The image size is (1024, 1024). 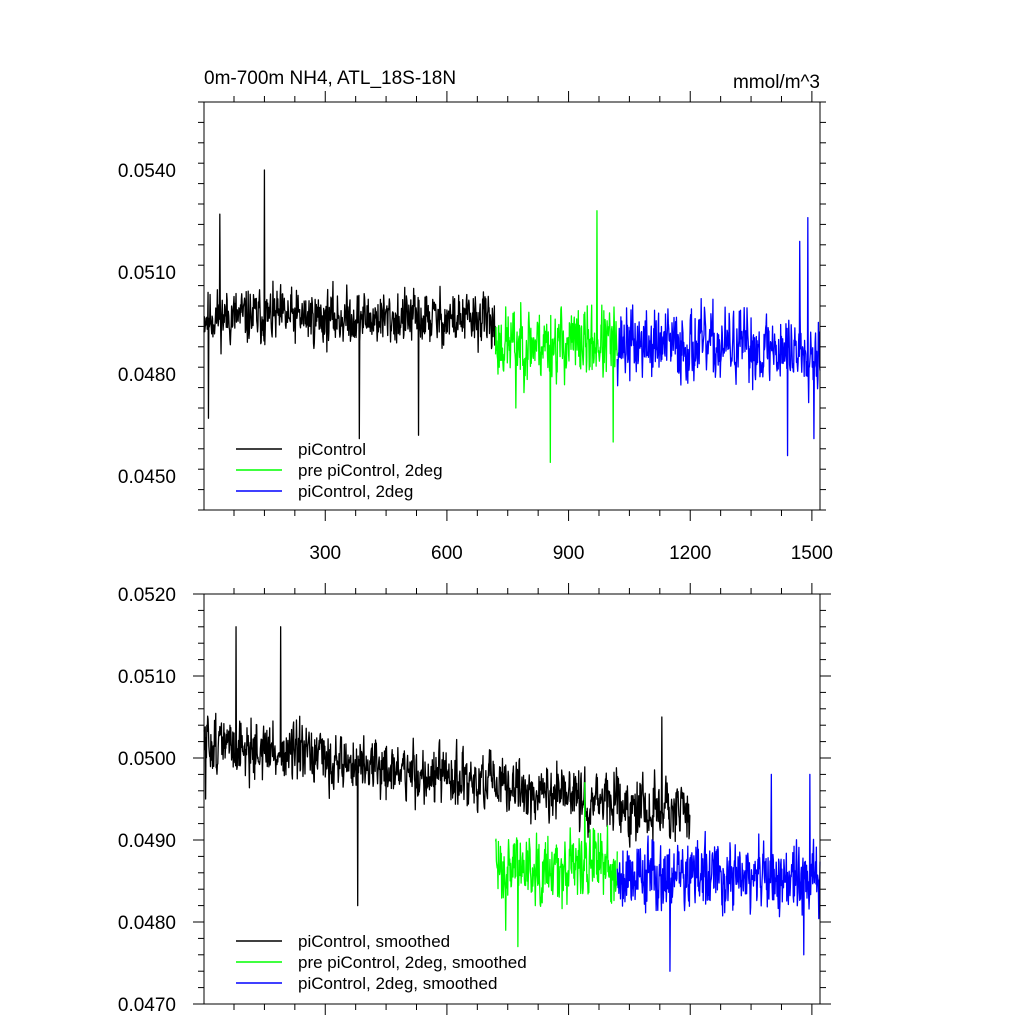 What do you see at coordinates (397, 983) in the screenshot?
I see `legend-label-picontrol-2deg-smoothed: piControl, 2deg, smoothed` at bounding box center [397, 983].